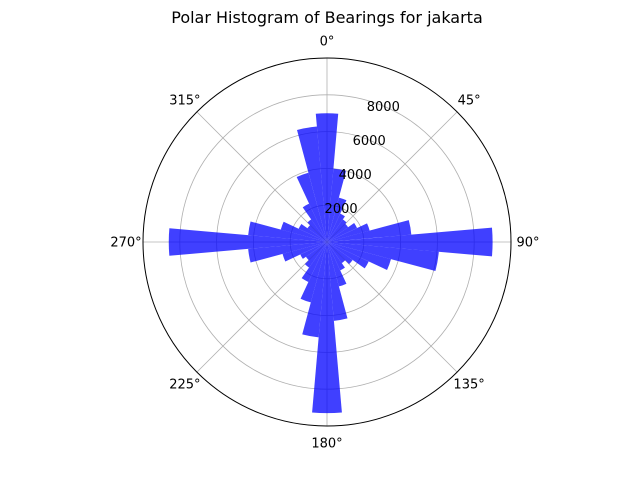 This screenshot has width=640, height=480. What do you see at coordinates (184, 100) in the screenshot?
I see `angle-tick-label: 315°` at bounding box center [184, 100].